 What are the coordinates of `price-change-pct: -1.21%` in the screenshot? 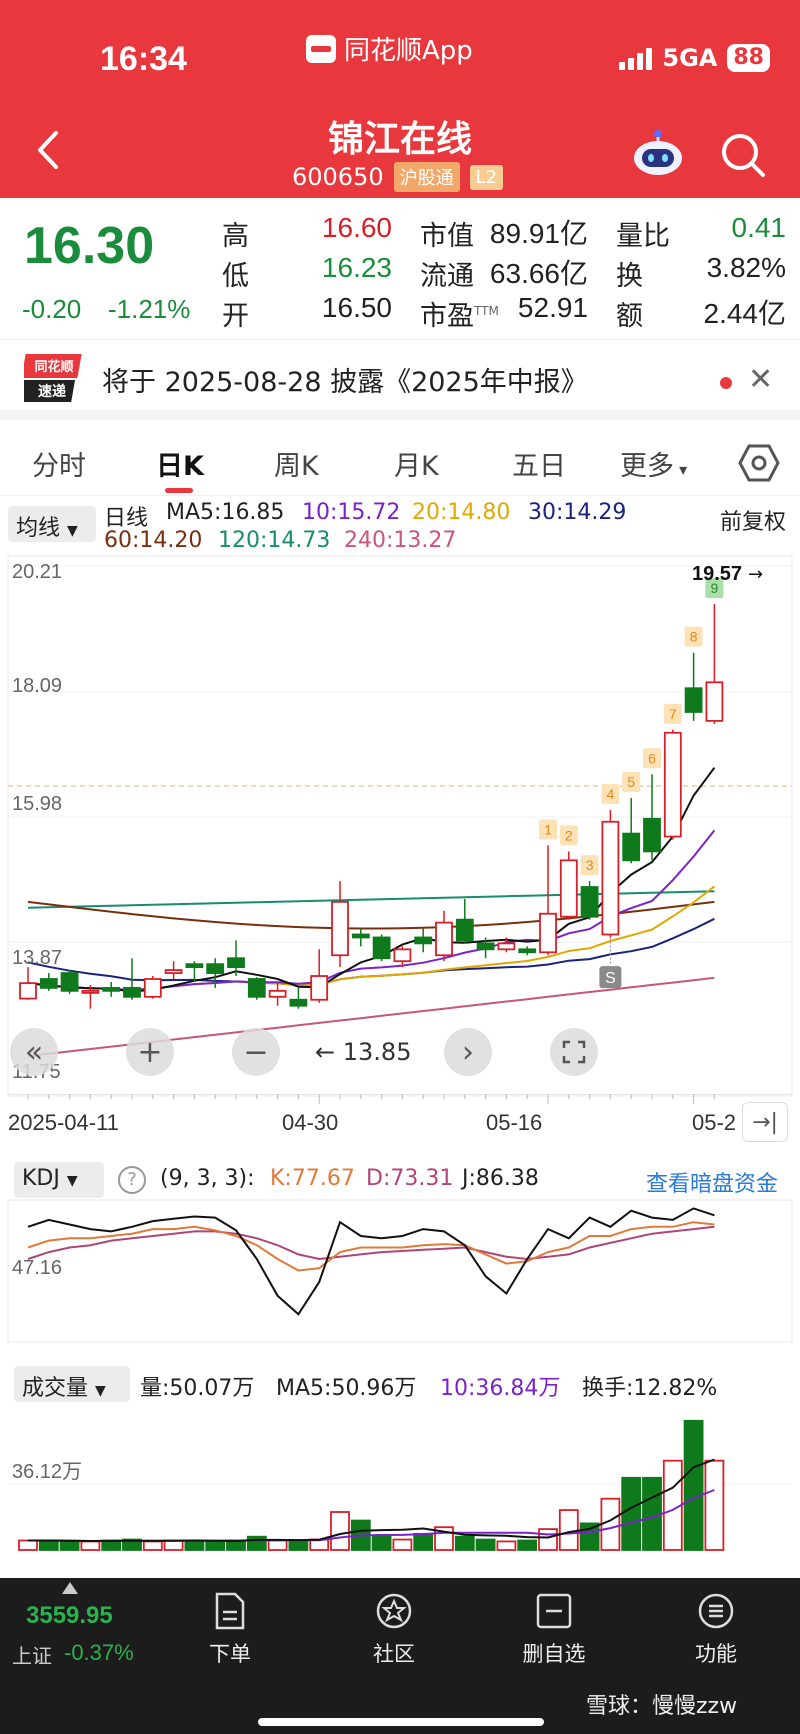 It's located at (149, 309).